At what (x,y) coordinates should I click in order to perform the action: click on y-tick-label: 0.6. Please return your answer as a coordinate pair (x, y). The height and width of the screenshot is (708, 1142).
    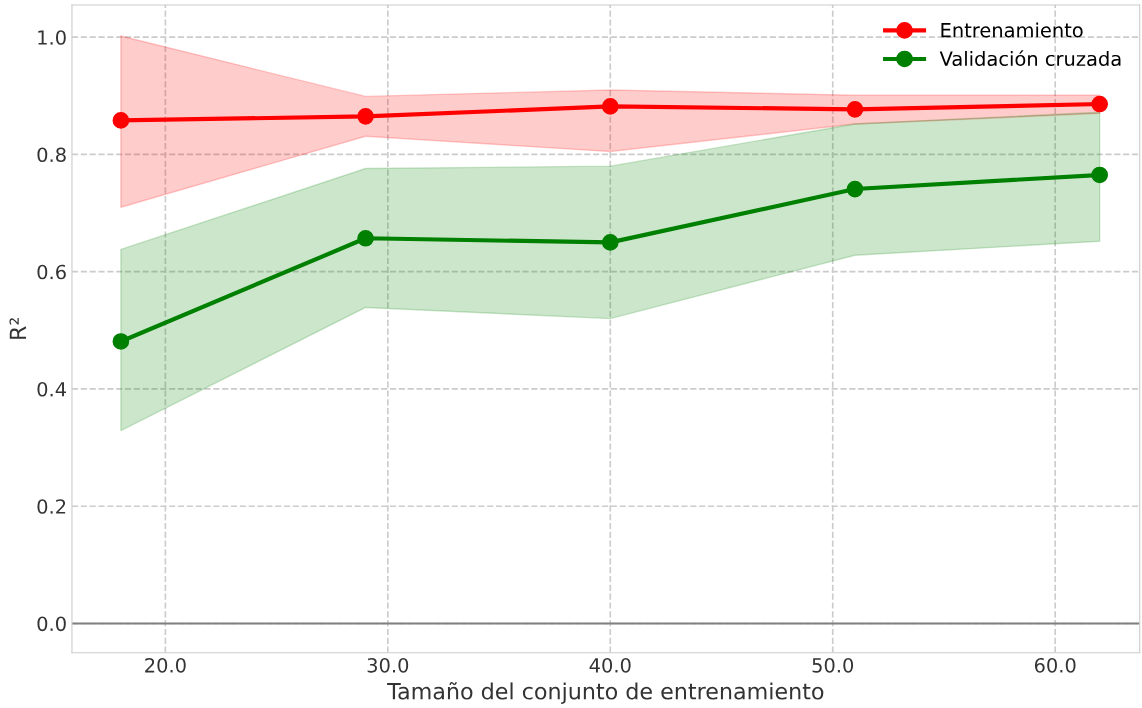
    Looking at the image, I should click on (51, 272).